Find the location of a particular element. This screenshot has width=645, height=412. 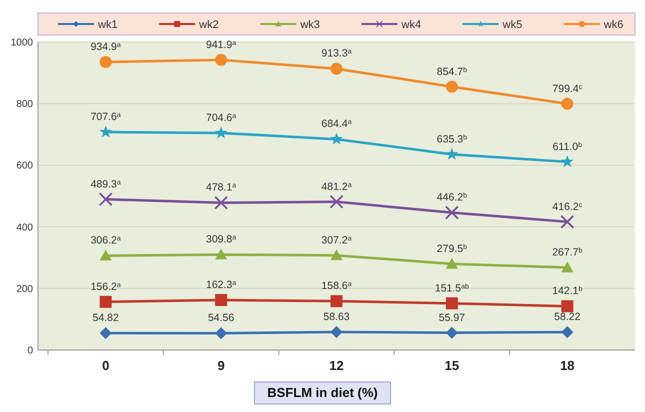

data-label: 54.56 is located at coordinates (221, 318).